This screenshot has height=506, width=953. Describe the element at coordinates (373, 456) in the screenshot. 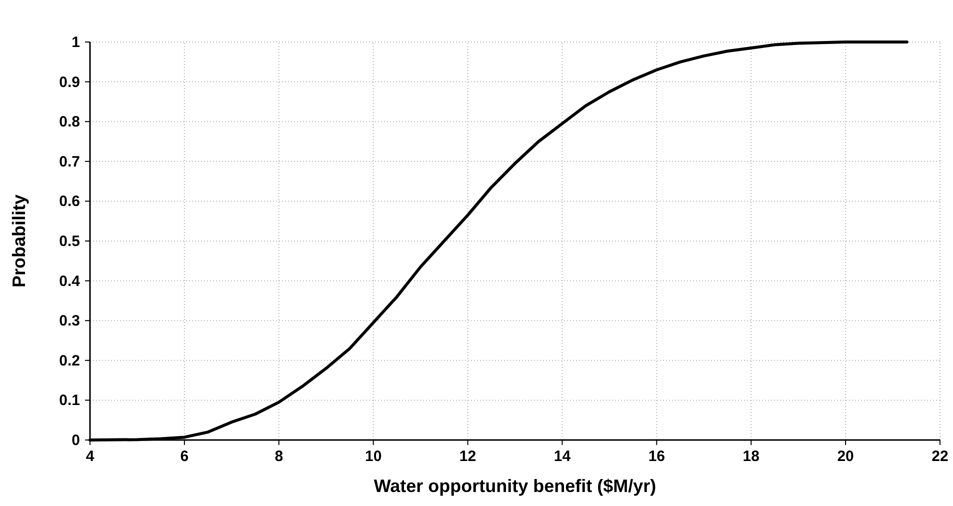

I see `x-tick-label: 10` at that location.